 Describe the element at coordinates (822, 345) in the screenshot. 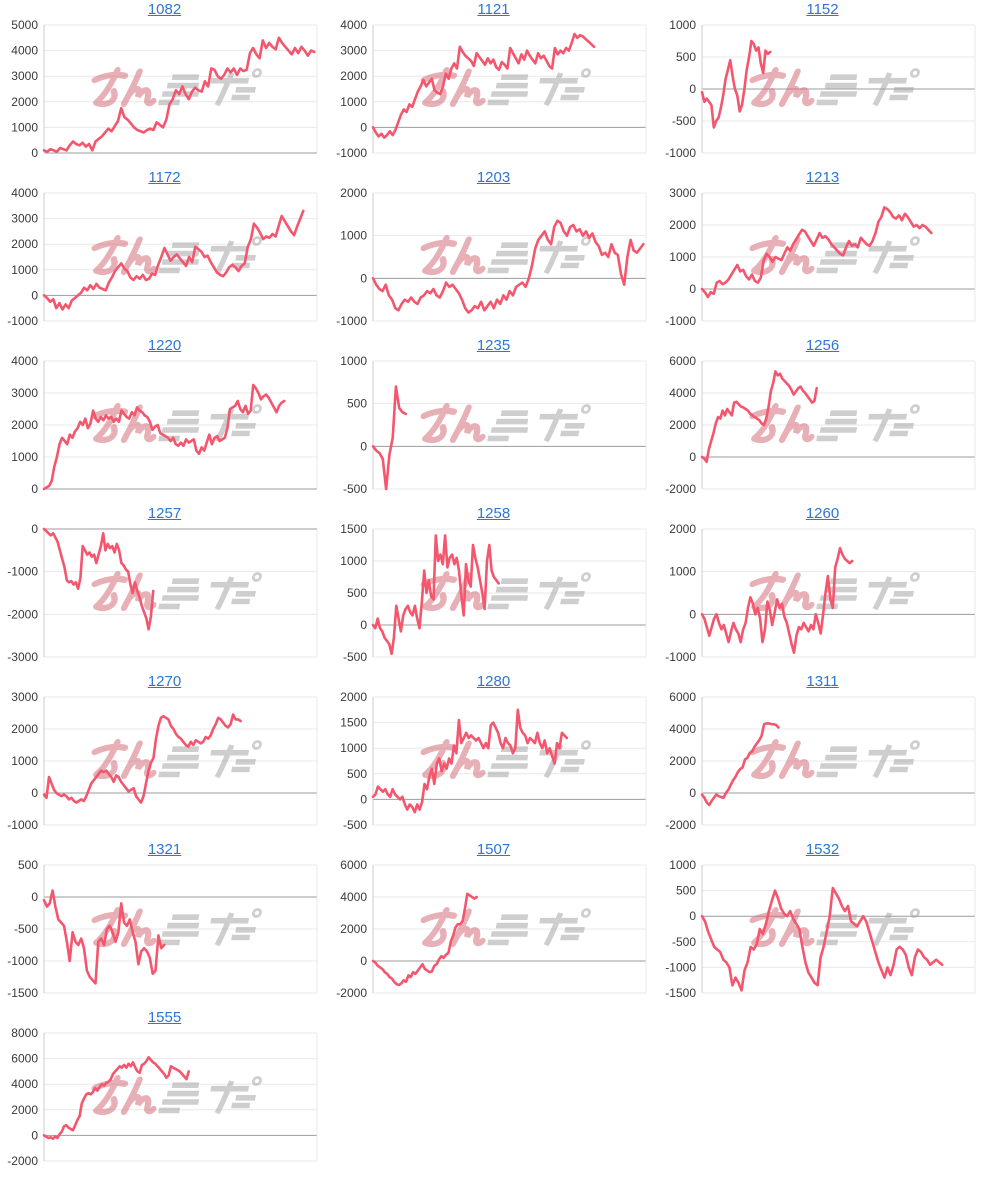

I see `machine-link: 1256` at that location.